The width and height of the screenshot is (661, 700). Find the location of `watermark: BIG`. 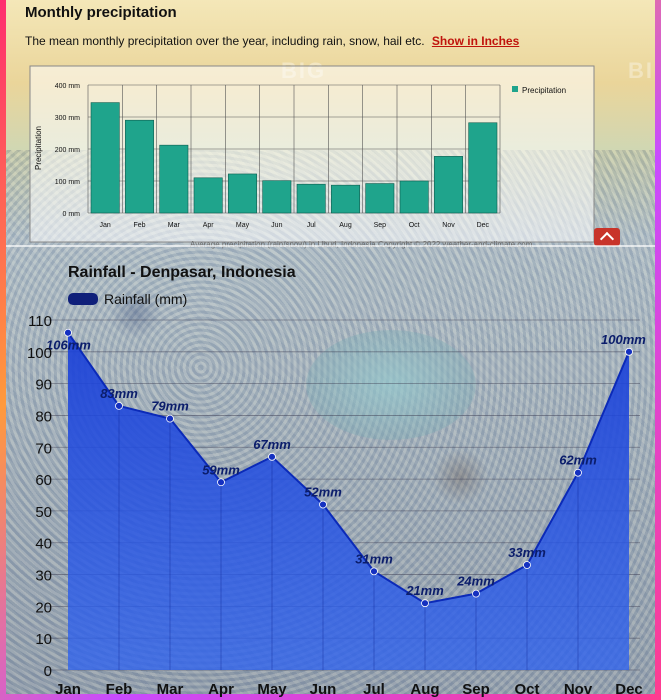

watermark: BIG is located at coordinates (641, 70).